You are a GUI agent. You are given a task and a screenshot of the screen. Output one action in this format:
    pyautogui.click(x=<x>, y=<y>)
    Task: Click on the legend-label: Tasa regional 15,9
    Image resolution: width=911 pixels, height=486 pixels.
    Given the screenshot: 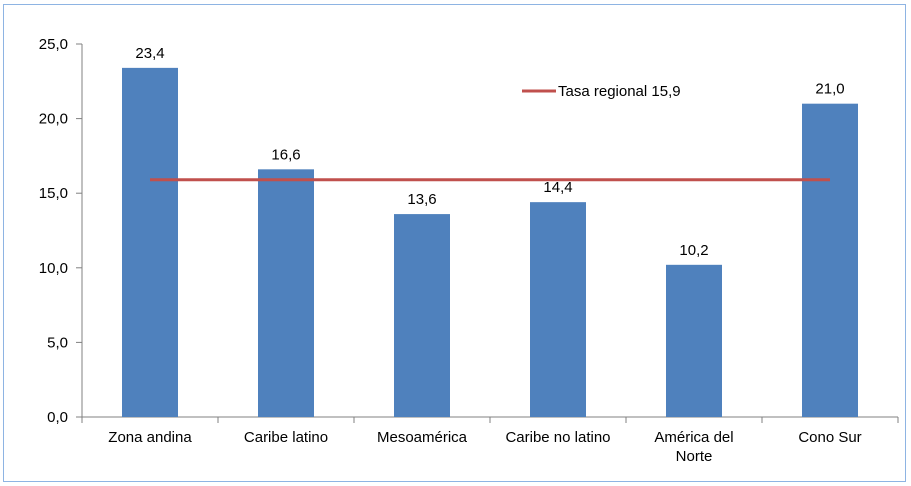 What is the action you would take?
    pyautogui.click(x=619, y=91)
    